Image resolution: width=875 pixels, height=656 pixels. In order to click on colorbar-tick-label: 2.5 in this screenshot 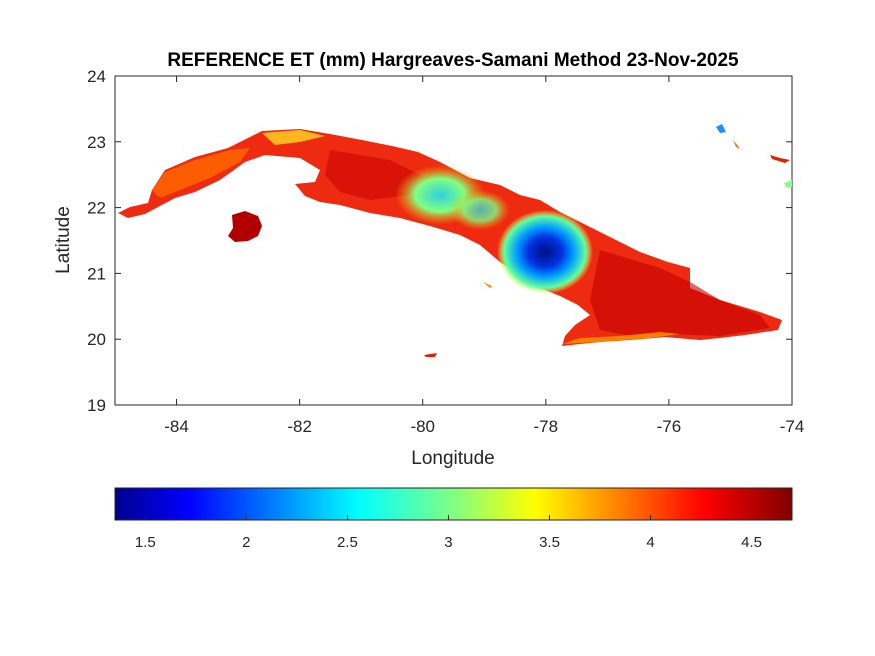, I will do `click(347, 542)`.